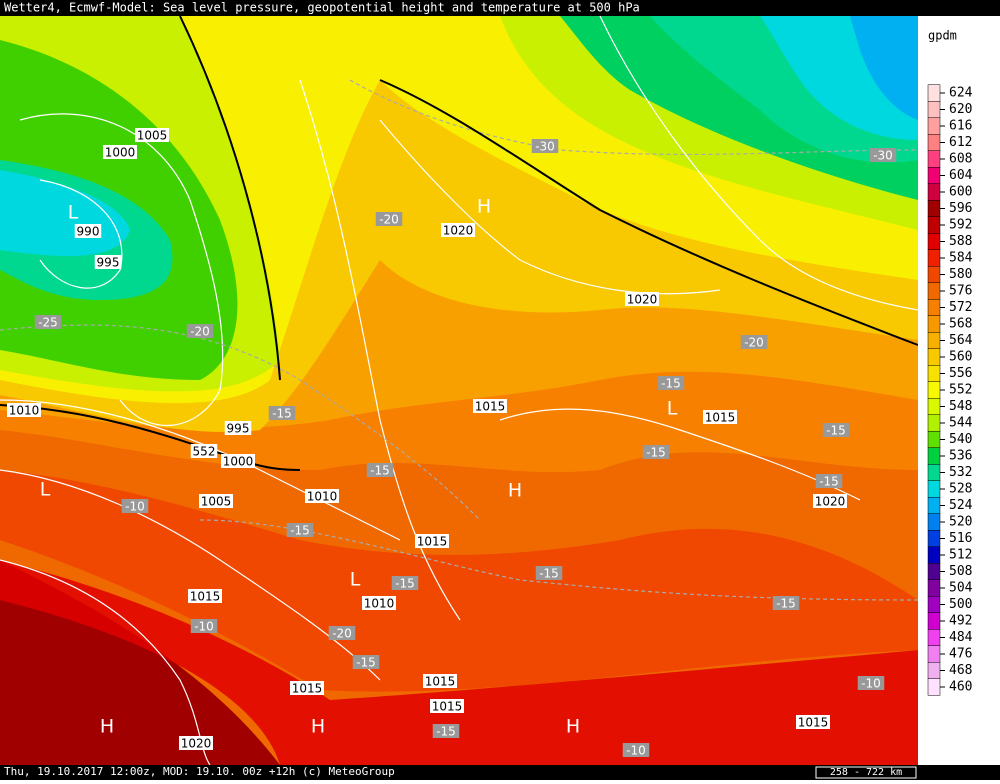  What do you see at coordinates (961, 340) in the screenshot?
I see `legend-level: 564` at bounding box center [961, 340].